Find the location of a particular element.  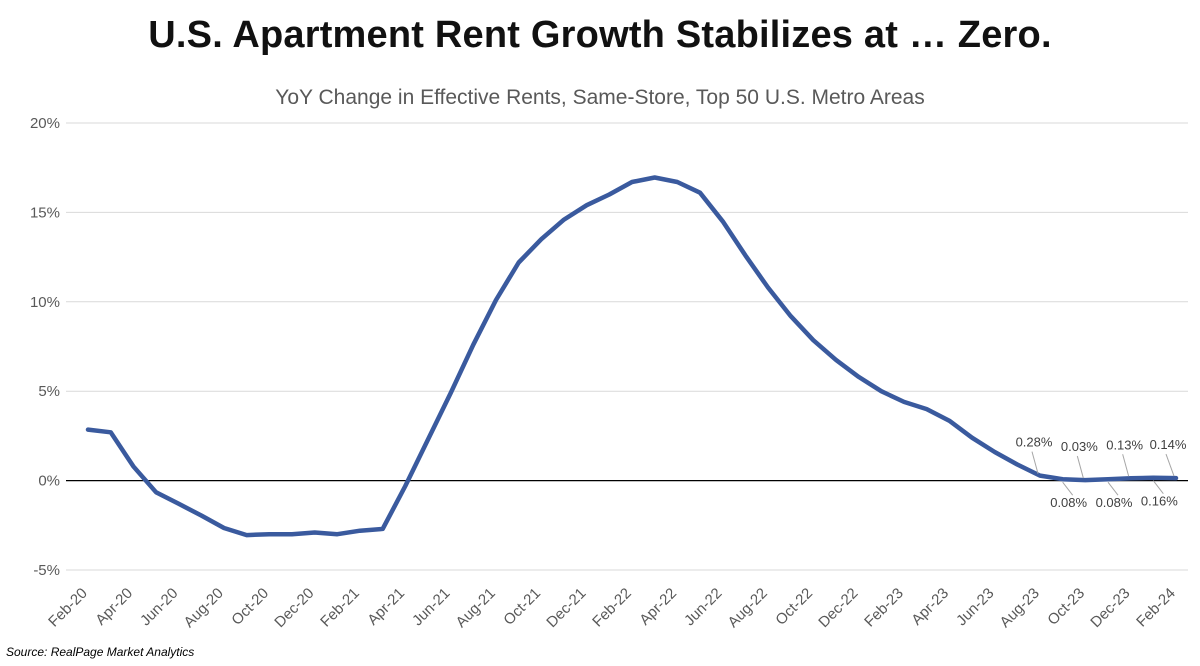

y-axis: -5% 0% 5% 10% 15% 20% is located at coordinates (45, 347).